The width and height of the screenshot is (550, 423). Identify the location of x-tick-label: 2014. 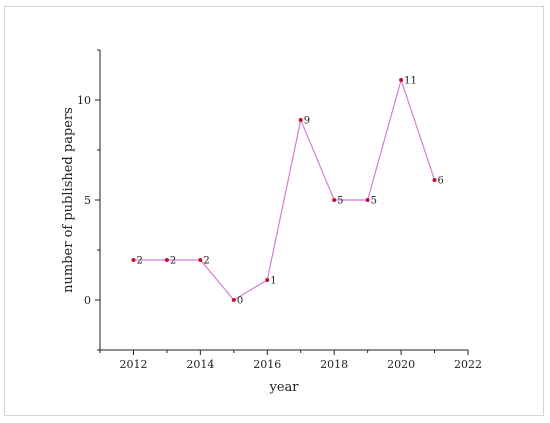
(200, 364).